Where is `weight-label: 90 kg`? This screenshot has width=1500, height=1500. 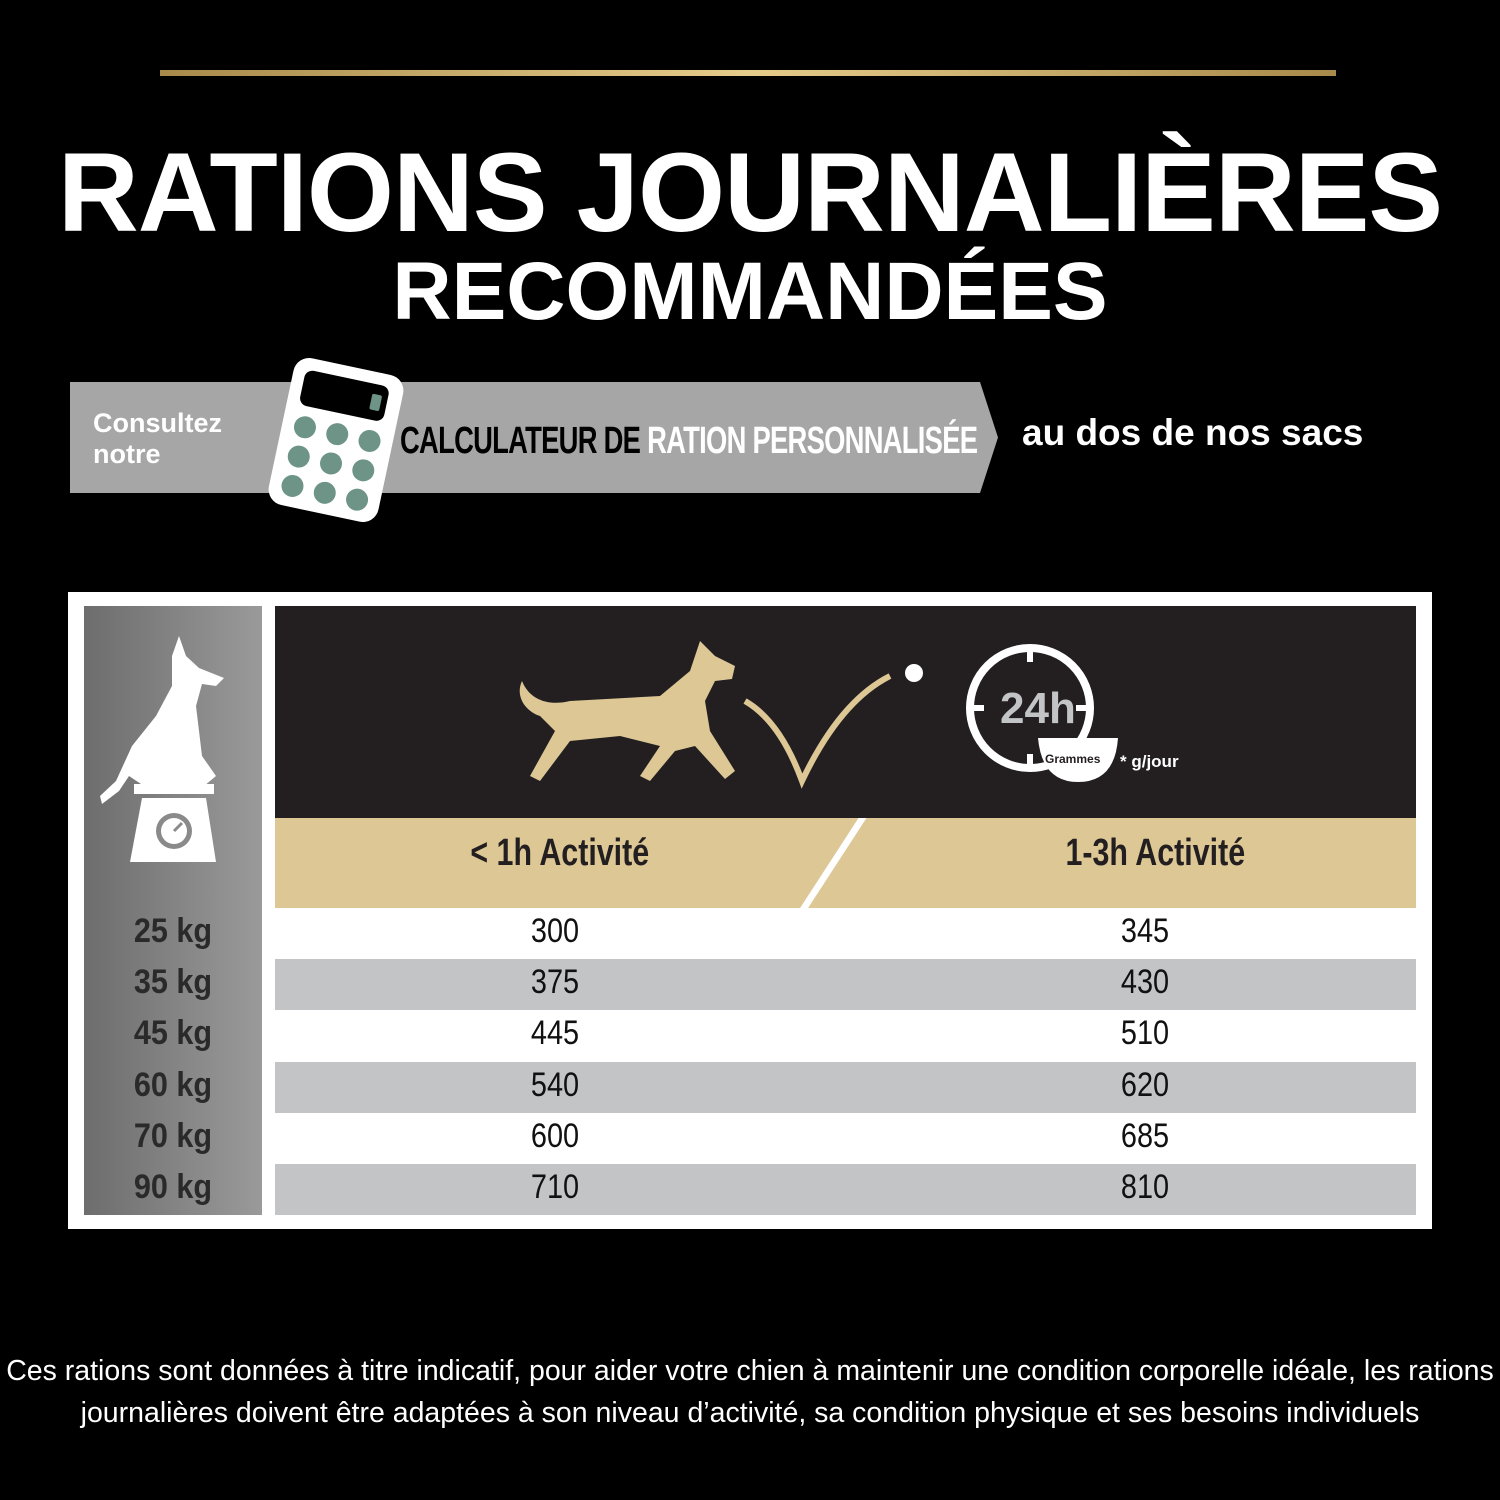
weight-label: 90 kg is located at coordinates (173, 1187).